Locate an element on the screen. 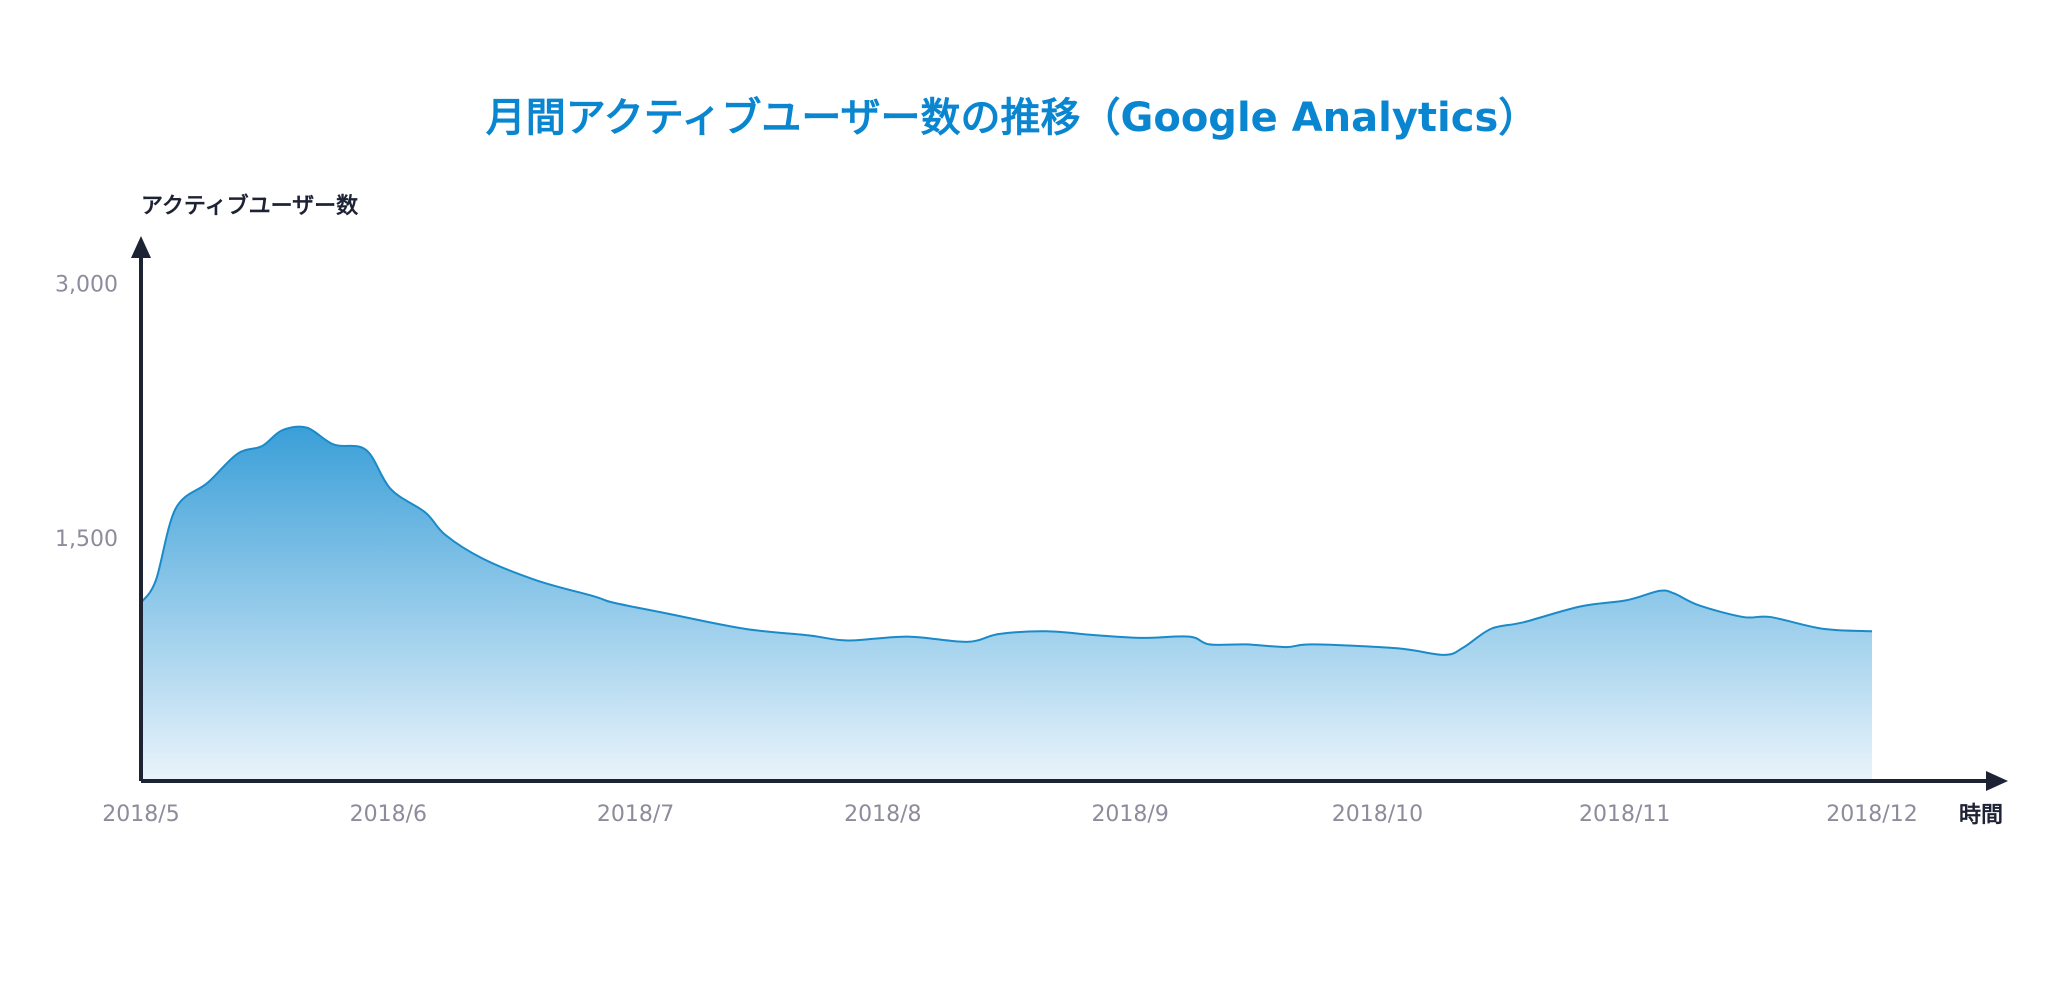 The width and height of the screenshot is (2048, 992). y-tick-label: 3,000 is located at coordinates (86, 284).